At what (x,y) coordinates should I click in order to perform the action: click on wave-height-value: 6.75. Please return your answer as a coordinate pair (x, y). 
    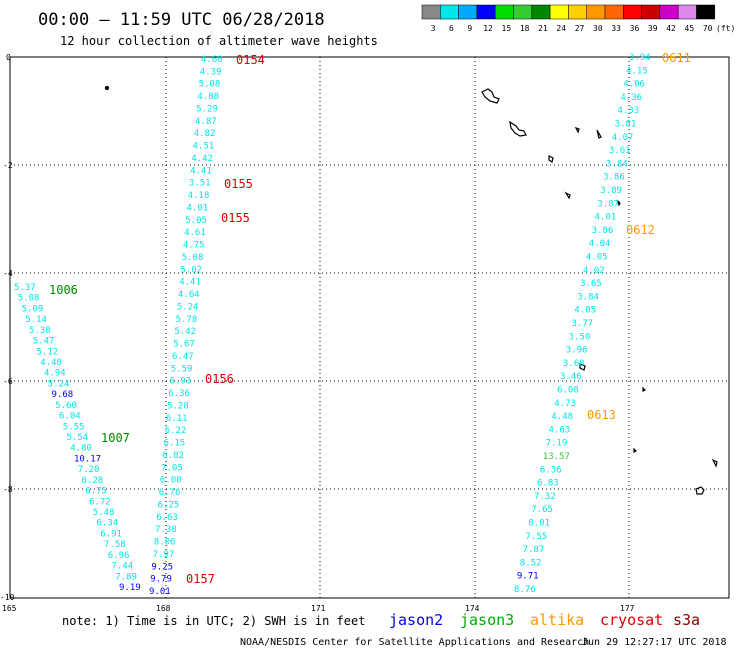
    Looking at the image, I should click on (96, 492).